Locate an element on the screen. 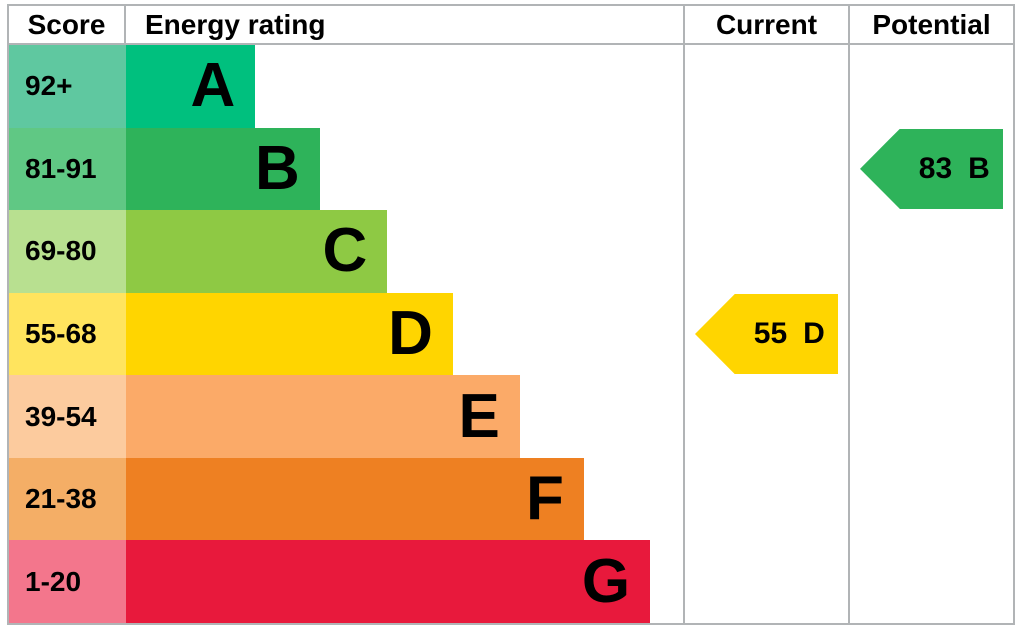 The width and height of the screenshot is (1024, 631). score-range-label: 1-20 is located at coordinates (67, 582).